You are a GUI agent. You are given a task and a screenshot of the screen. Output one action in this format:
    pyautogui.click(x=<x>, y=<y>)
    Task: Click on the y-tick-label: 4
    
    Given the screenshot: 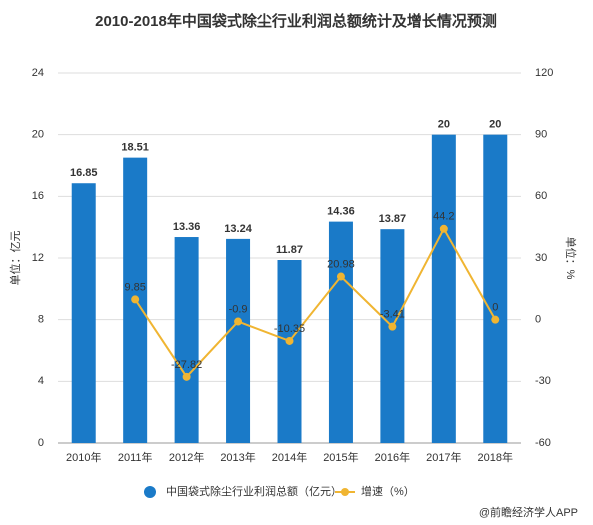 What is the action you would take?
    pyautogui.click(x=41, y=381)
    